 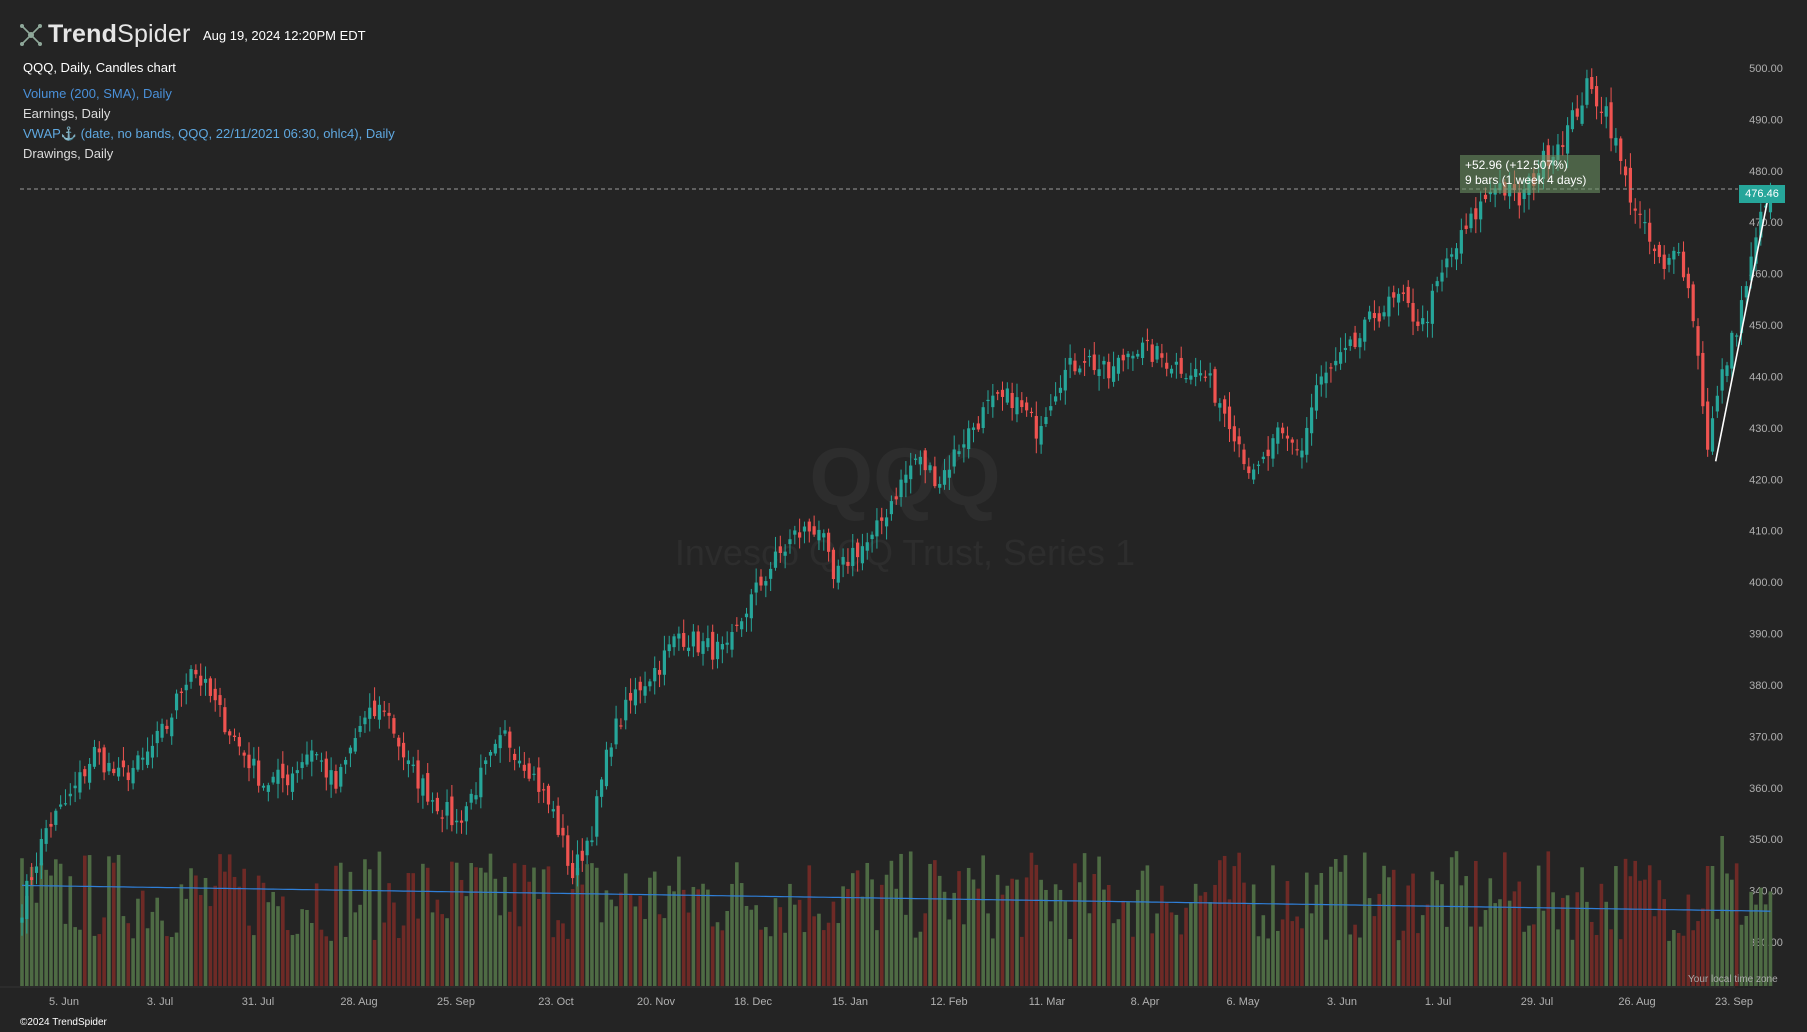 What do you see at coordinates (1243, 1002) in the screenshot?
I see `x-tick-label: 6. May` at bounding box center [1243, 1002].